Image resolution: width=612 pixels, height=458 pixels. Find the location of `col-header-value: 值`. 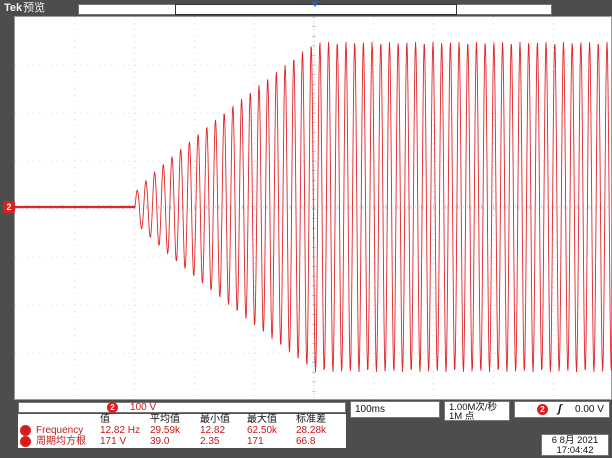

col-header-value: 值 is located at coordinates (105, 419).